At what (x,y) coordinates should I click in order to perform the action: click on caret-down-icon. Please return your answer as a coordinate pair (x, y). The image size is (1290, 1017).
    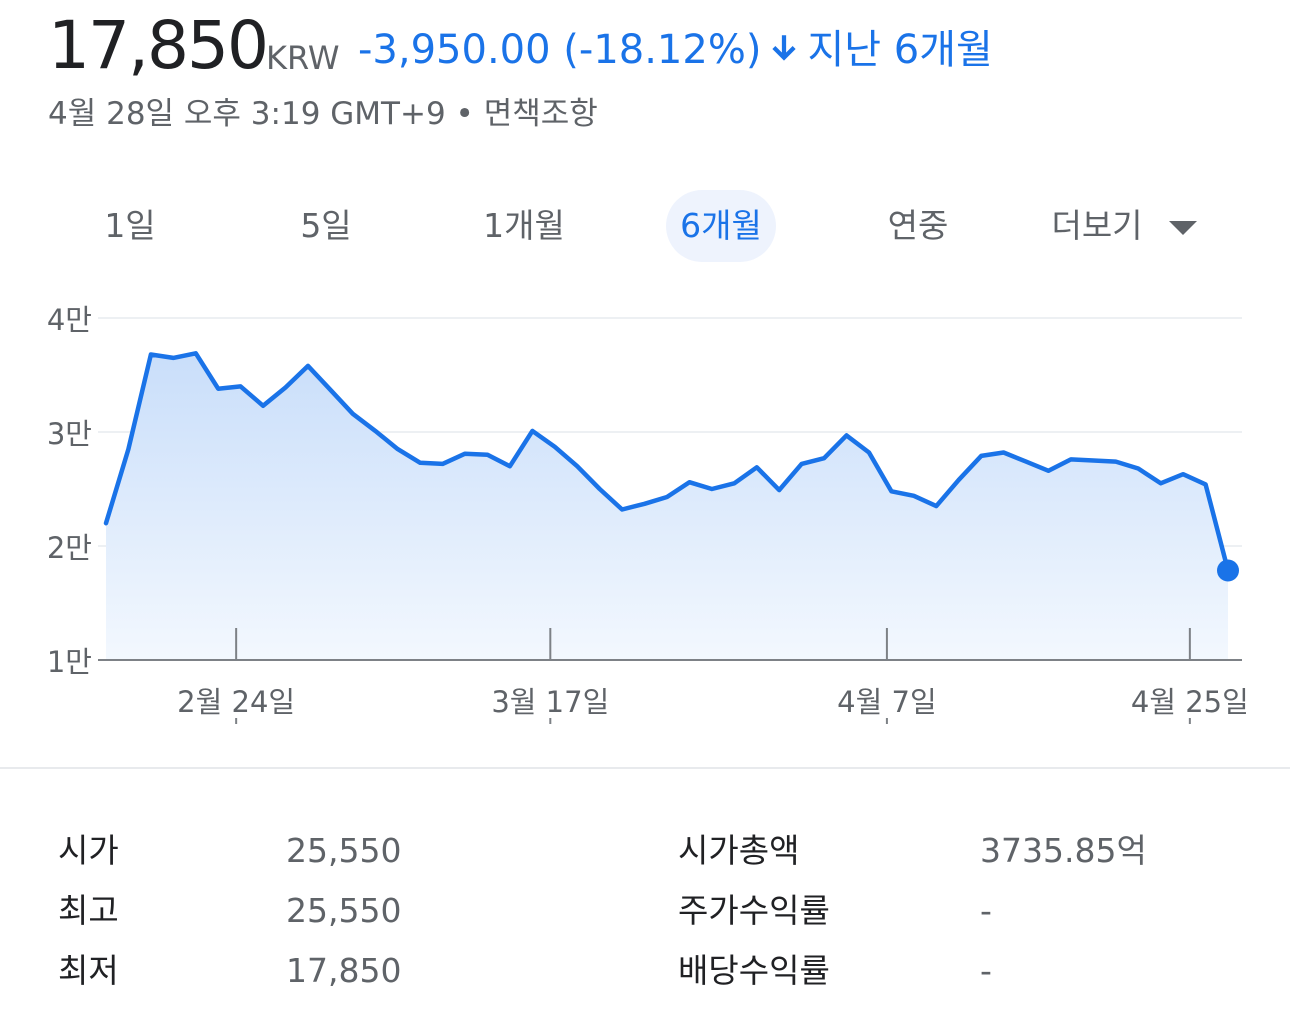
    Looking at the image, I should click on (1182, 227).